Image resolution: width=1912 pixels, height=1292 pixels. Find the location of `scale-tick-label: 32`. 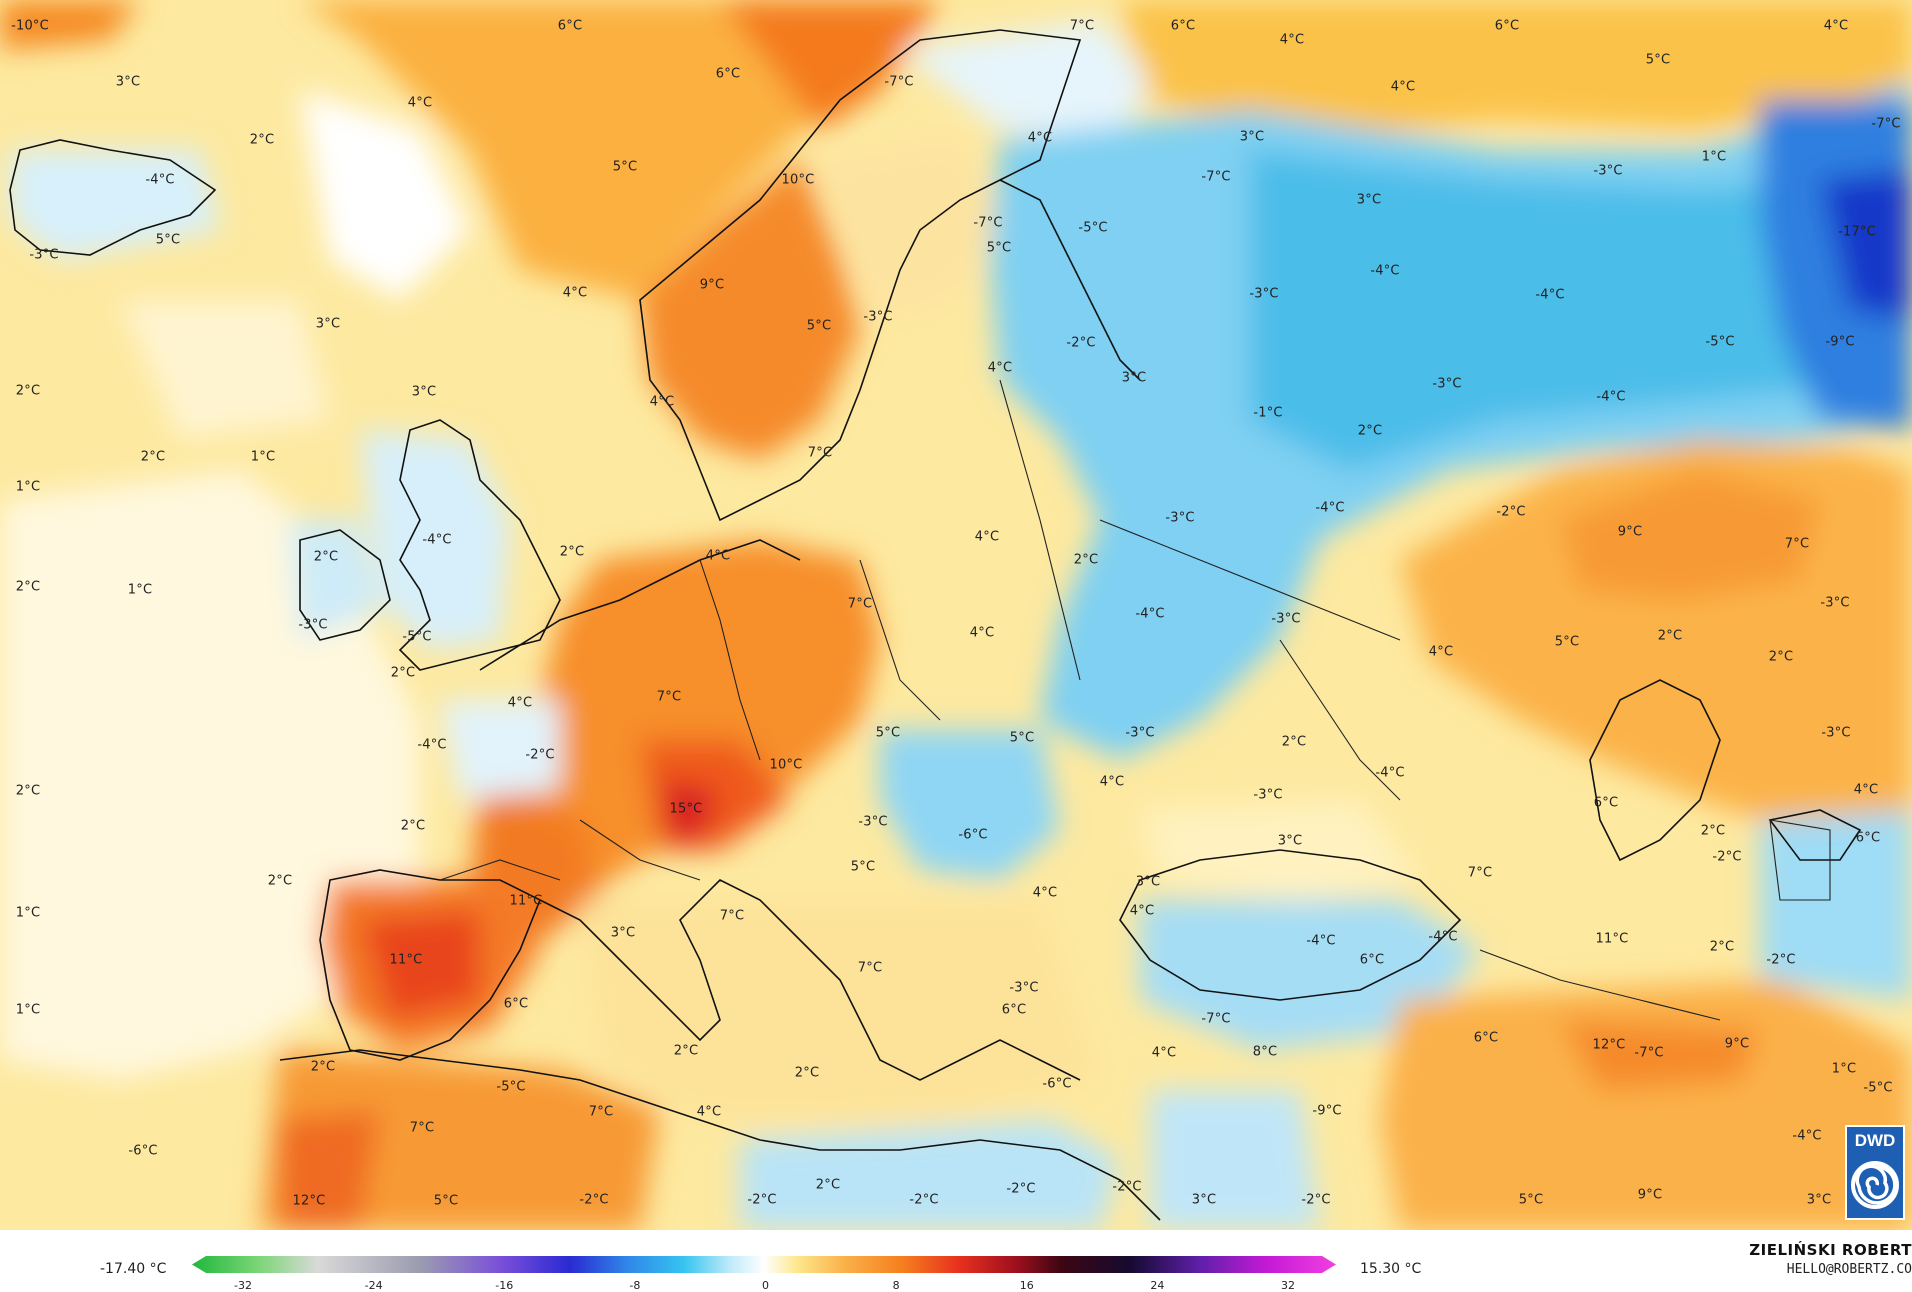

scale-tick-label: 32 is located at coordinates (1288, 1285).